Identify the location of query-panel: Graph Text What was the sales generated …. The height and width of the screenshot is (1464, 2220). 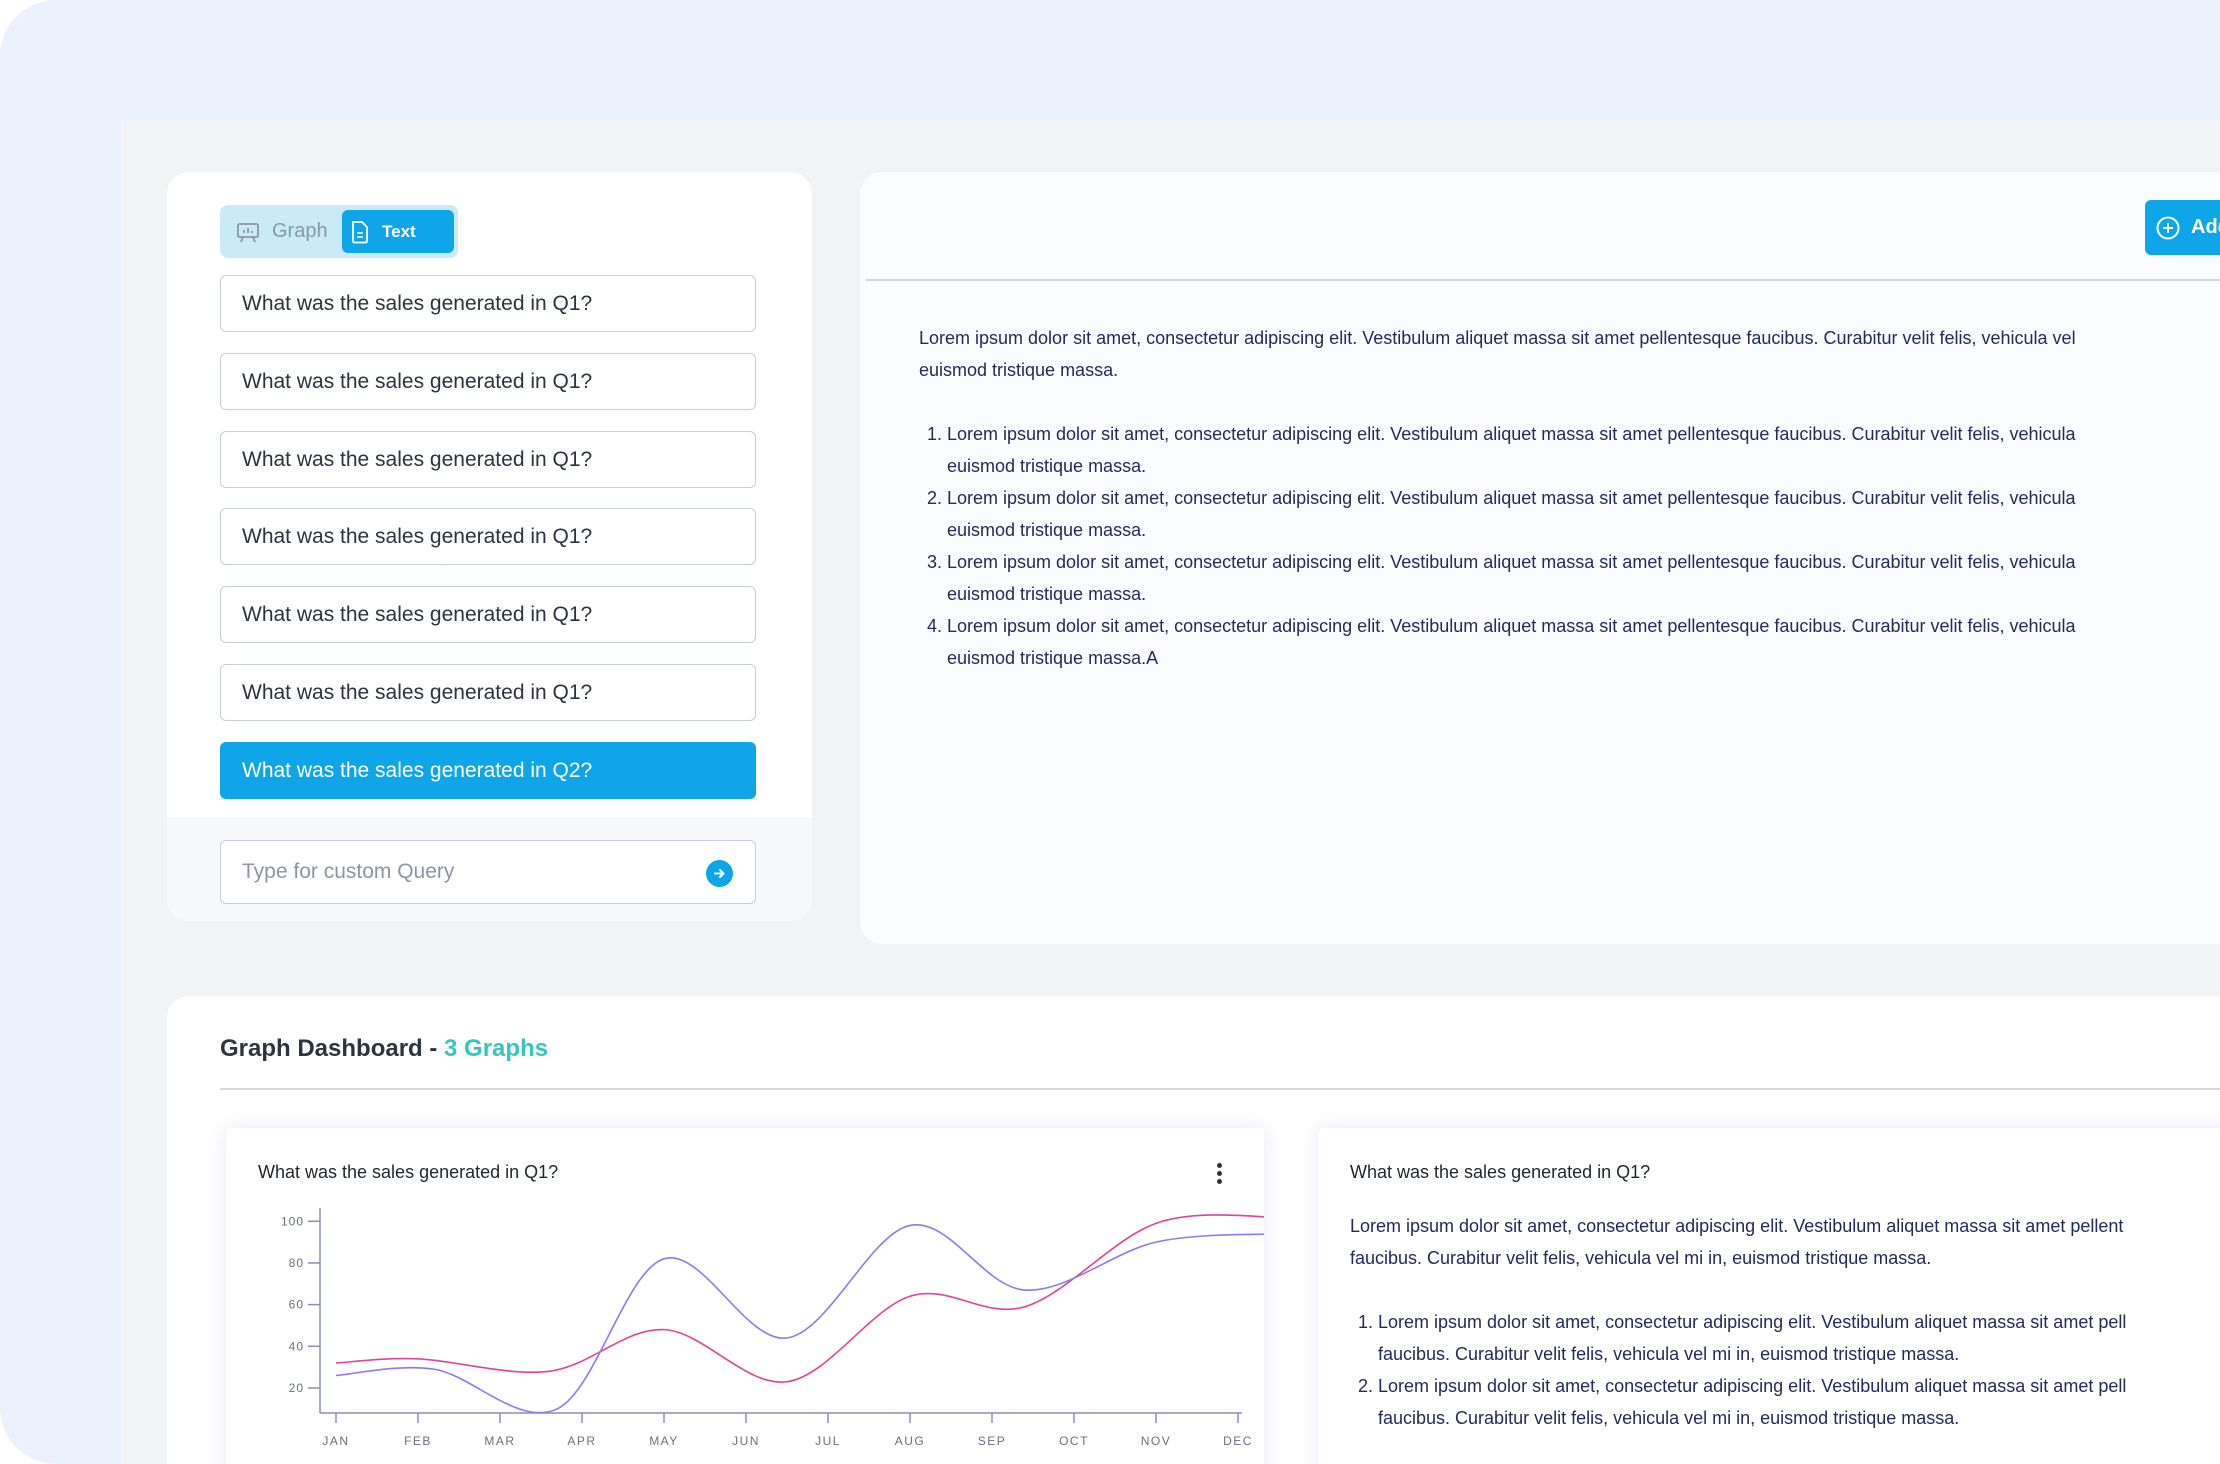
(489, 546).